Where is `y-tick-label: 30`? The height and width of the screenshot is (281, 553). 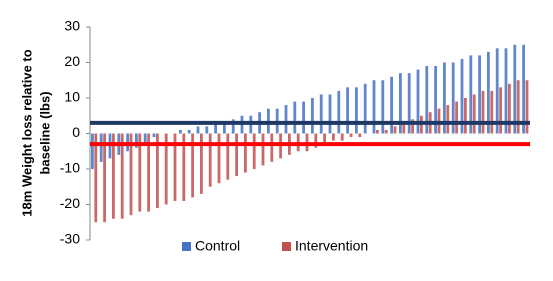 y-tick-label: 30 is located at coordinates (72, 26).